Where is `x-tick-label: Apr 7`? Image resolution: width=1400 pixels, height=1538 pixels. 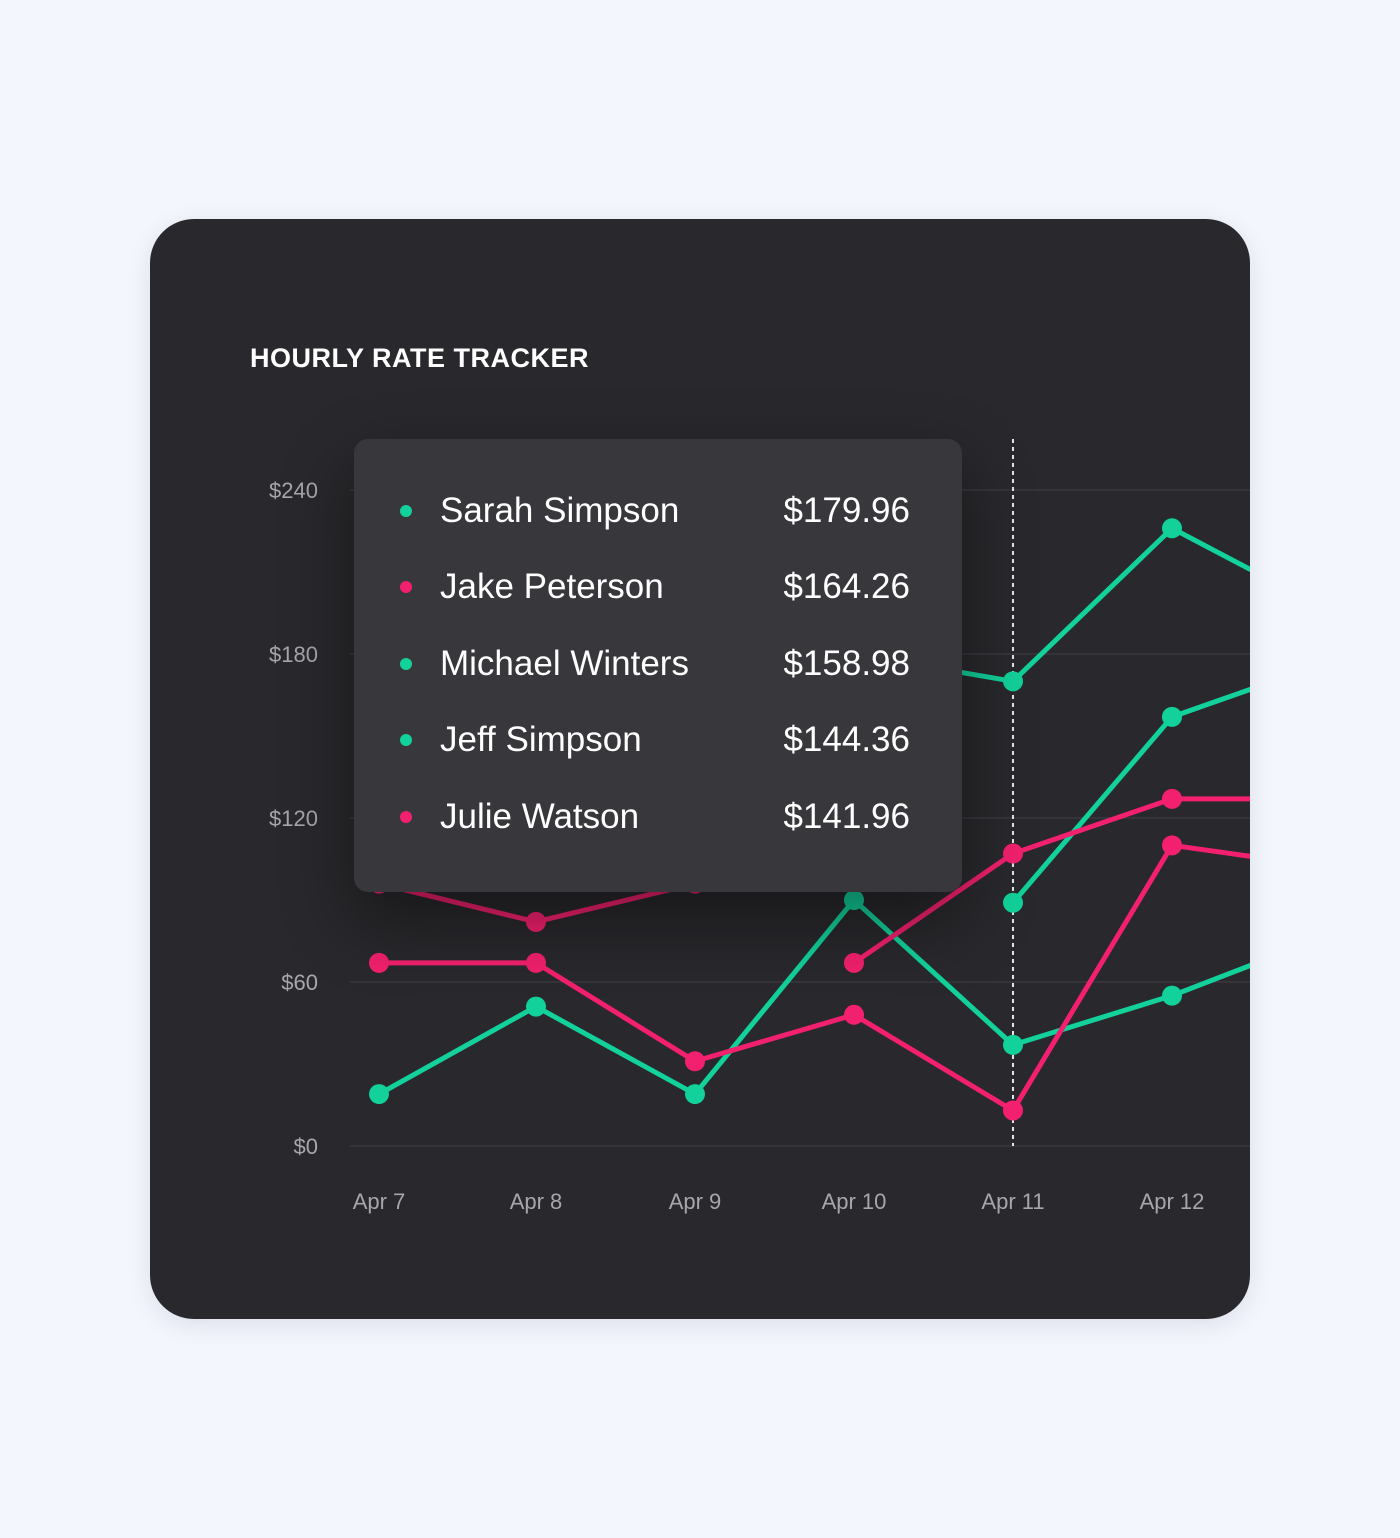 x-tick-label: Apr 7 is located at coordinates (379, 1201).